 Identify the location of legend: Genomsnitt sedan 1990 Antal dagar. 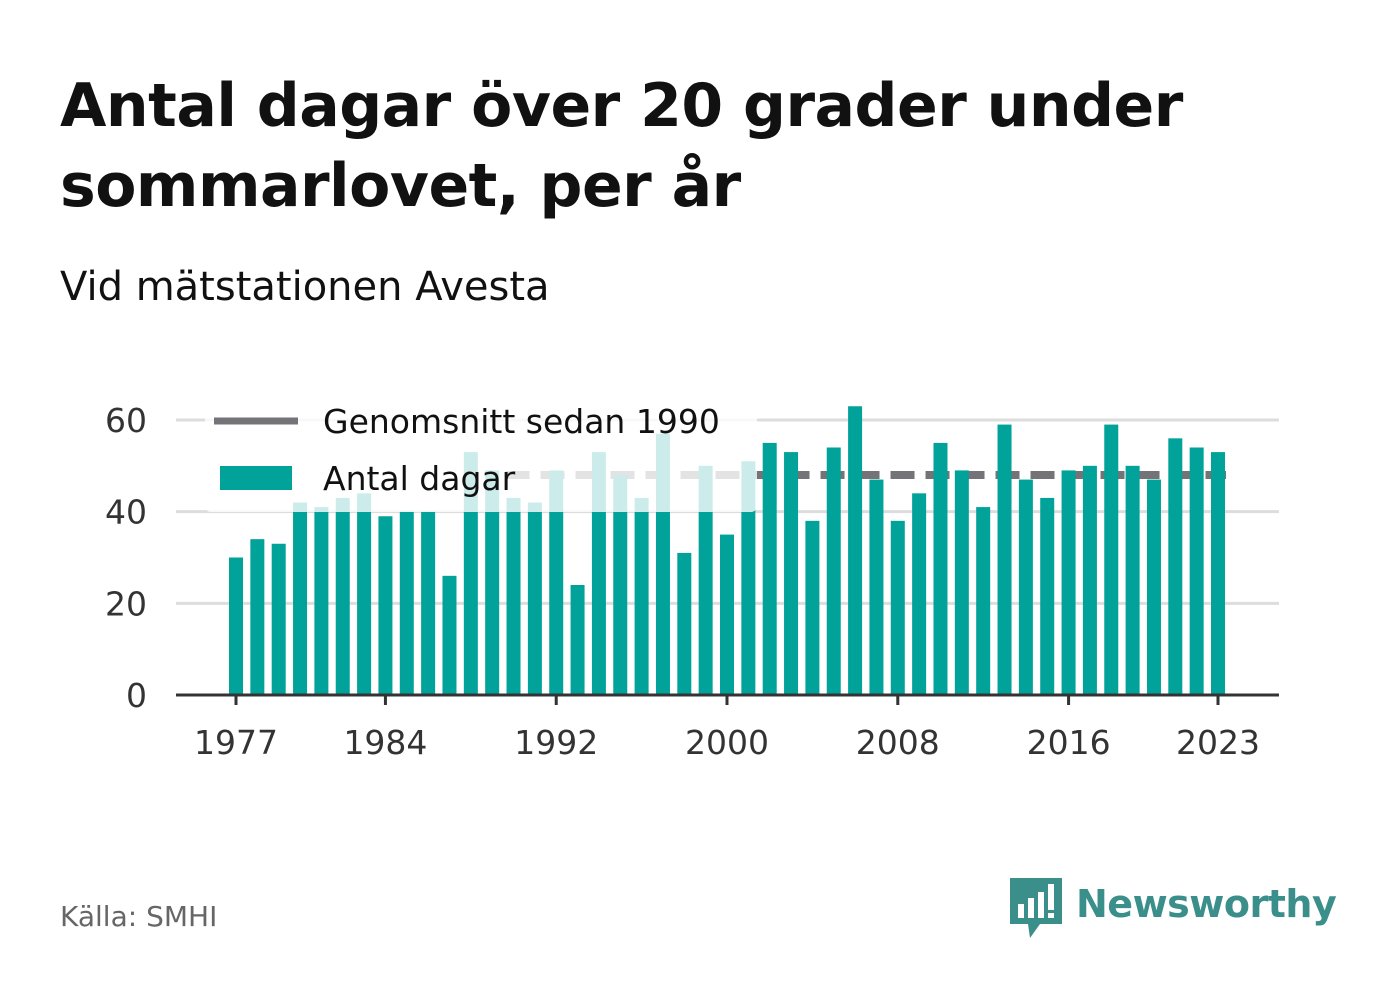
(467, 450).